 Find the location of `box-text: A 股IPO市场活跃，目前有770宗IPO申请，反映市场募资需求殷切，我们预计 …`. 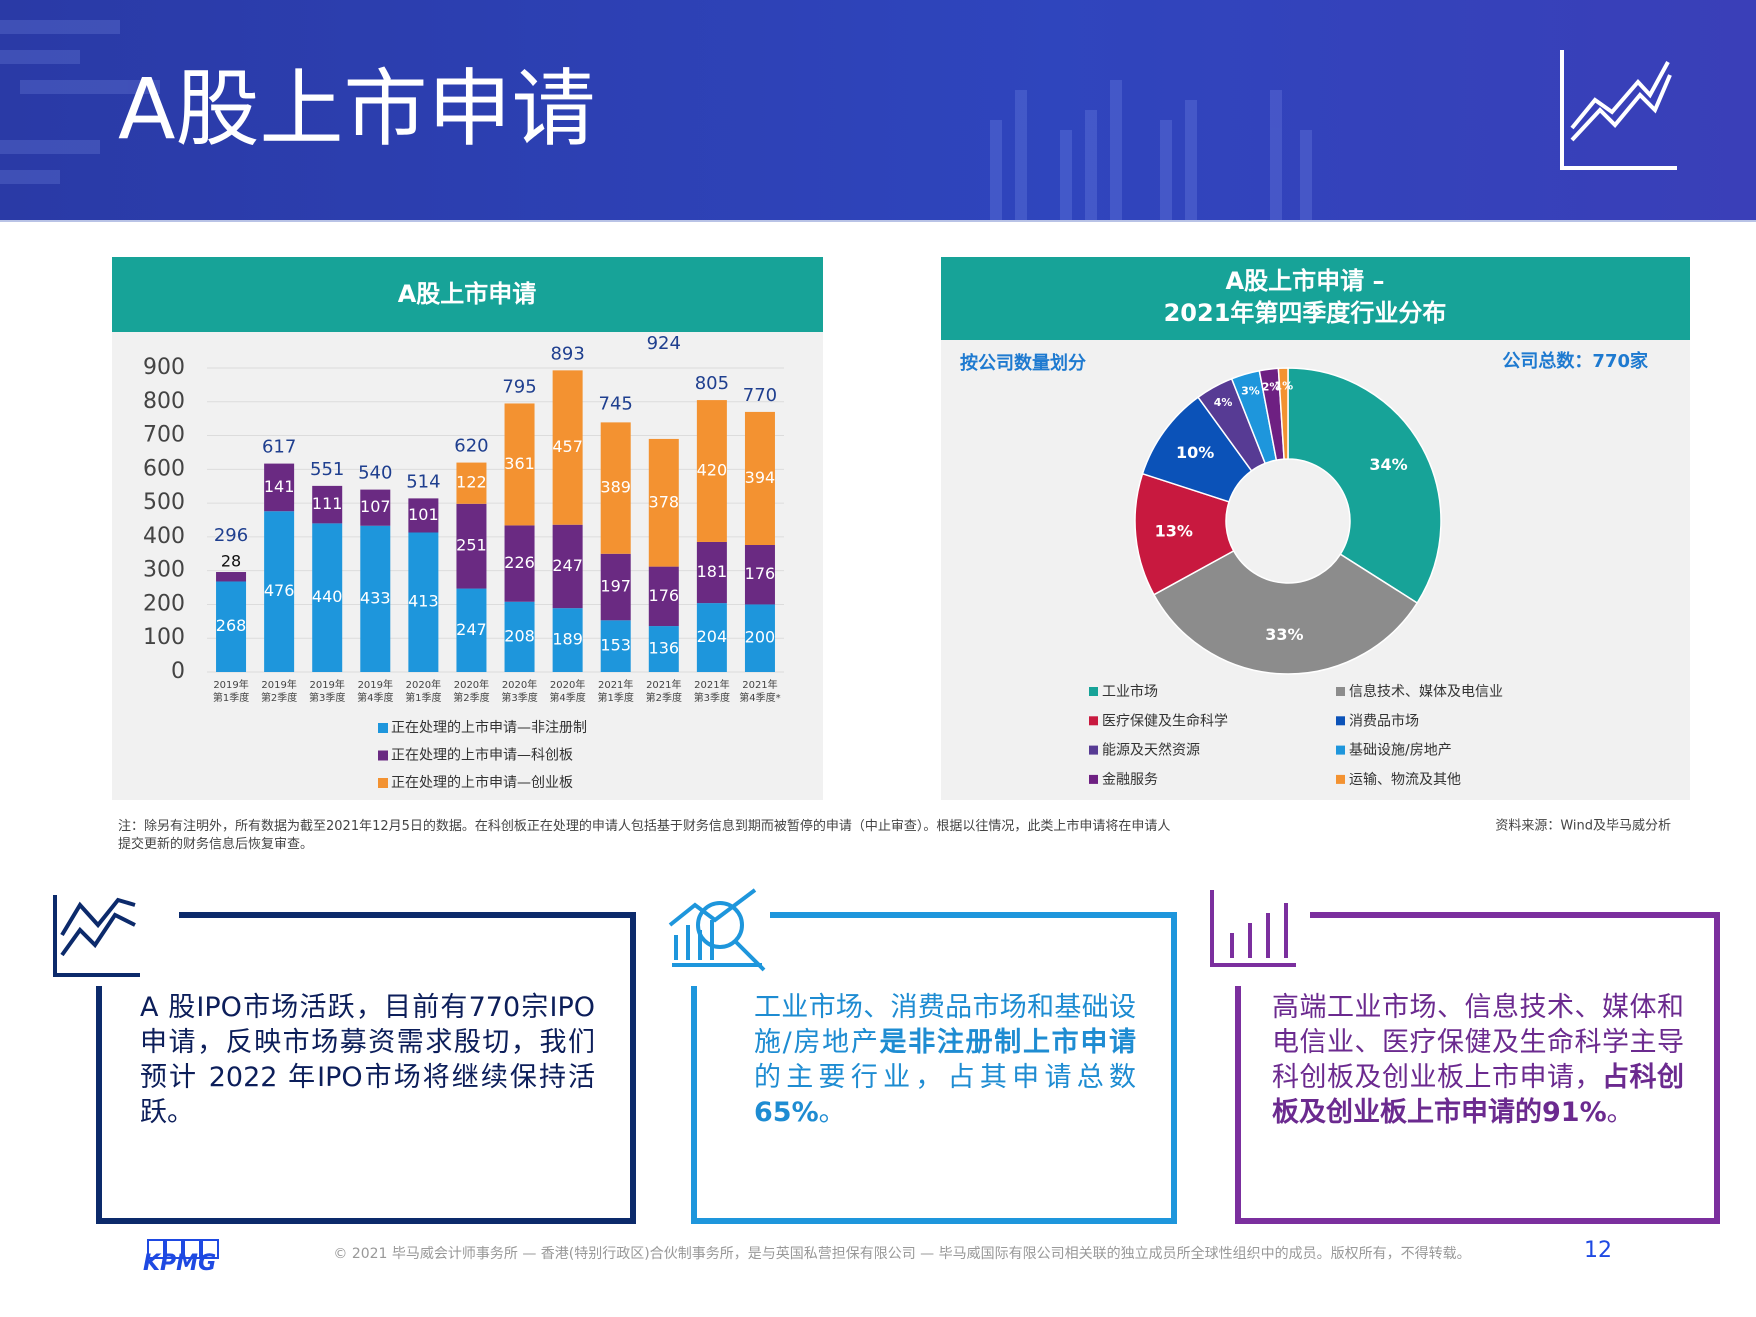

box-text: A 股IPO市场活跃，目前有770宗IPO申请，反映市场募资需求殷切，我们预计 … is located at coordinates (367, 1060).